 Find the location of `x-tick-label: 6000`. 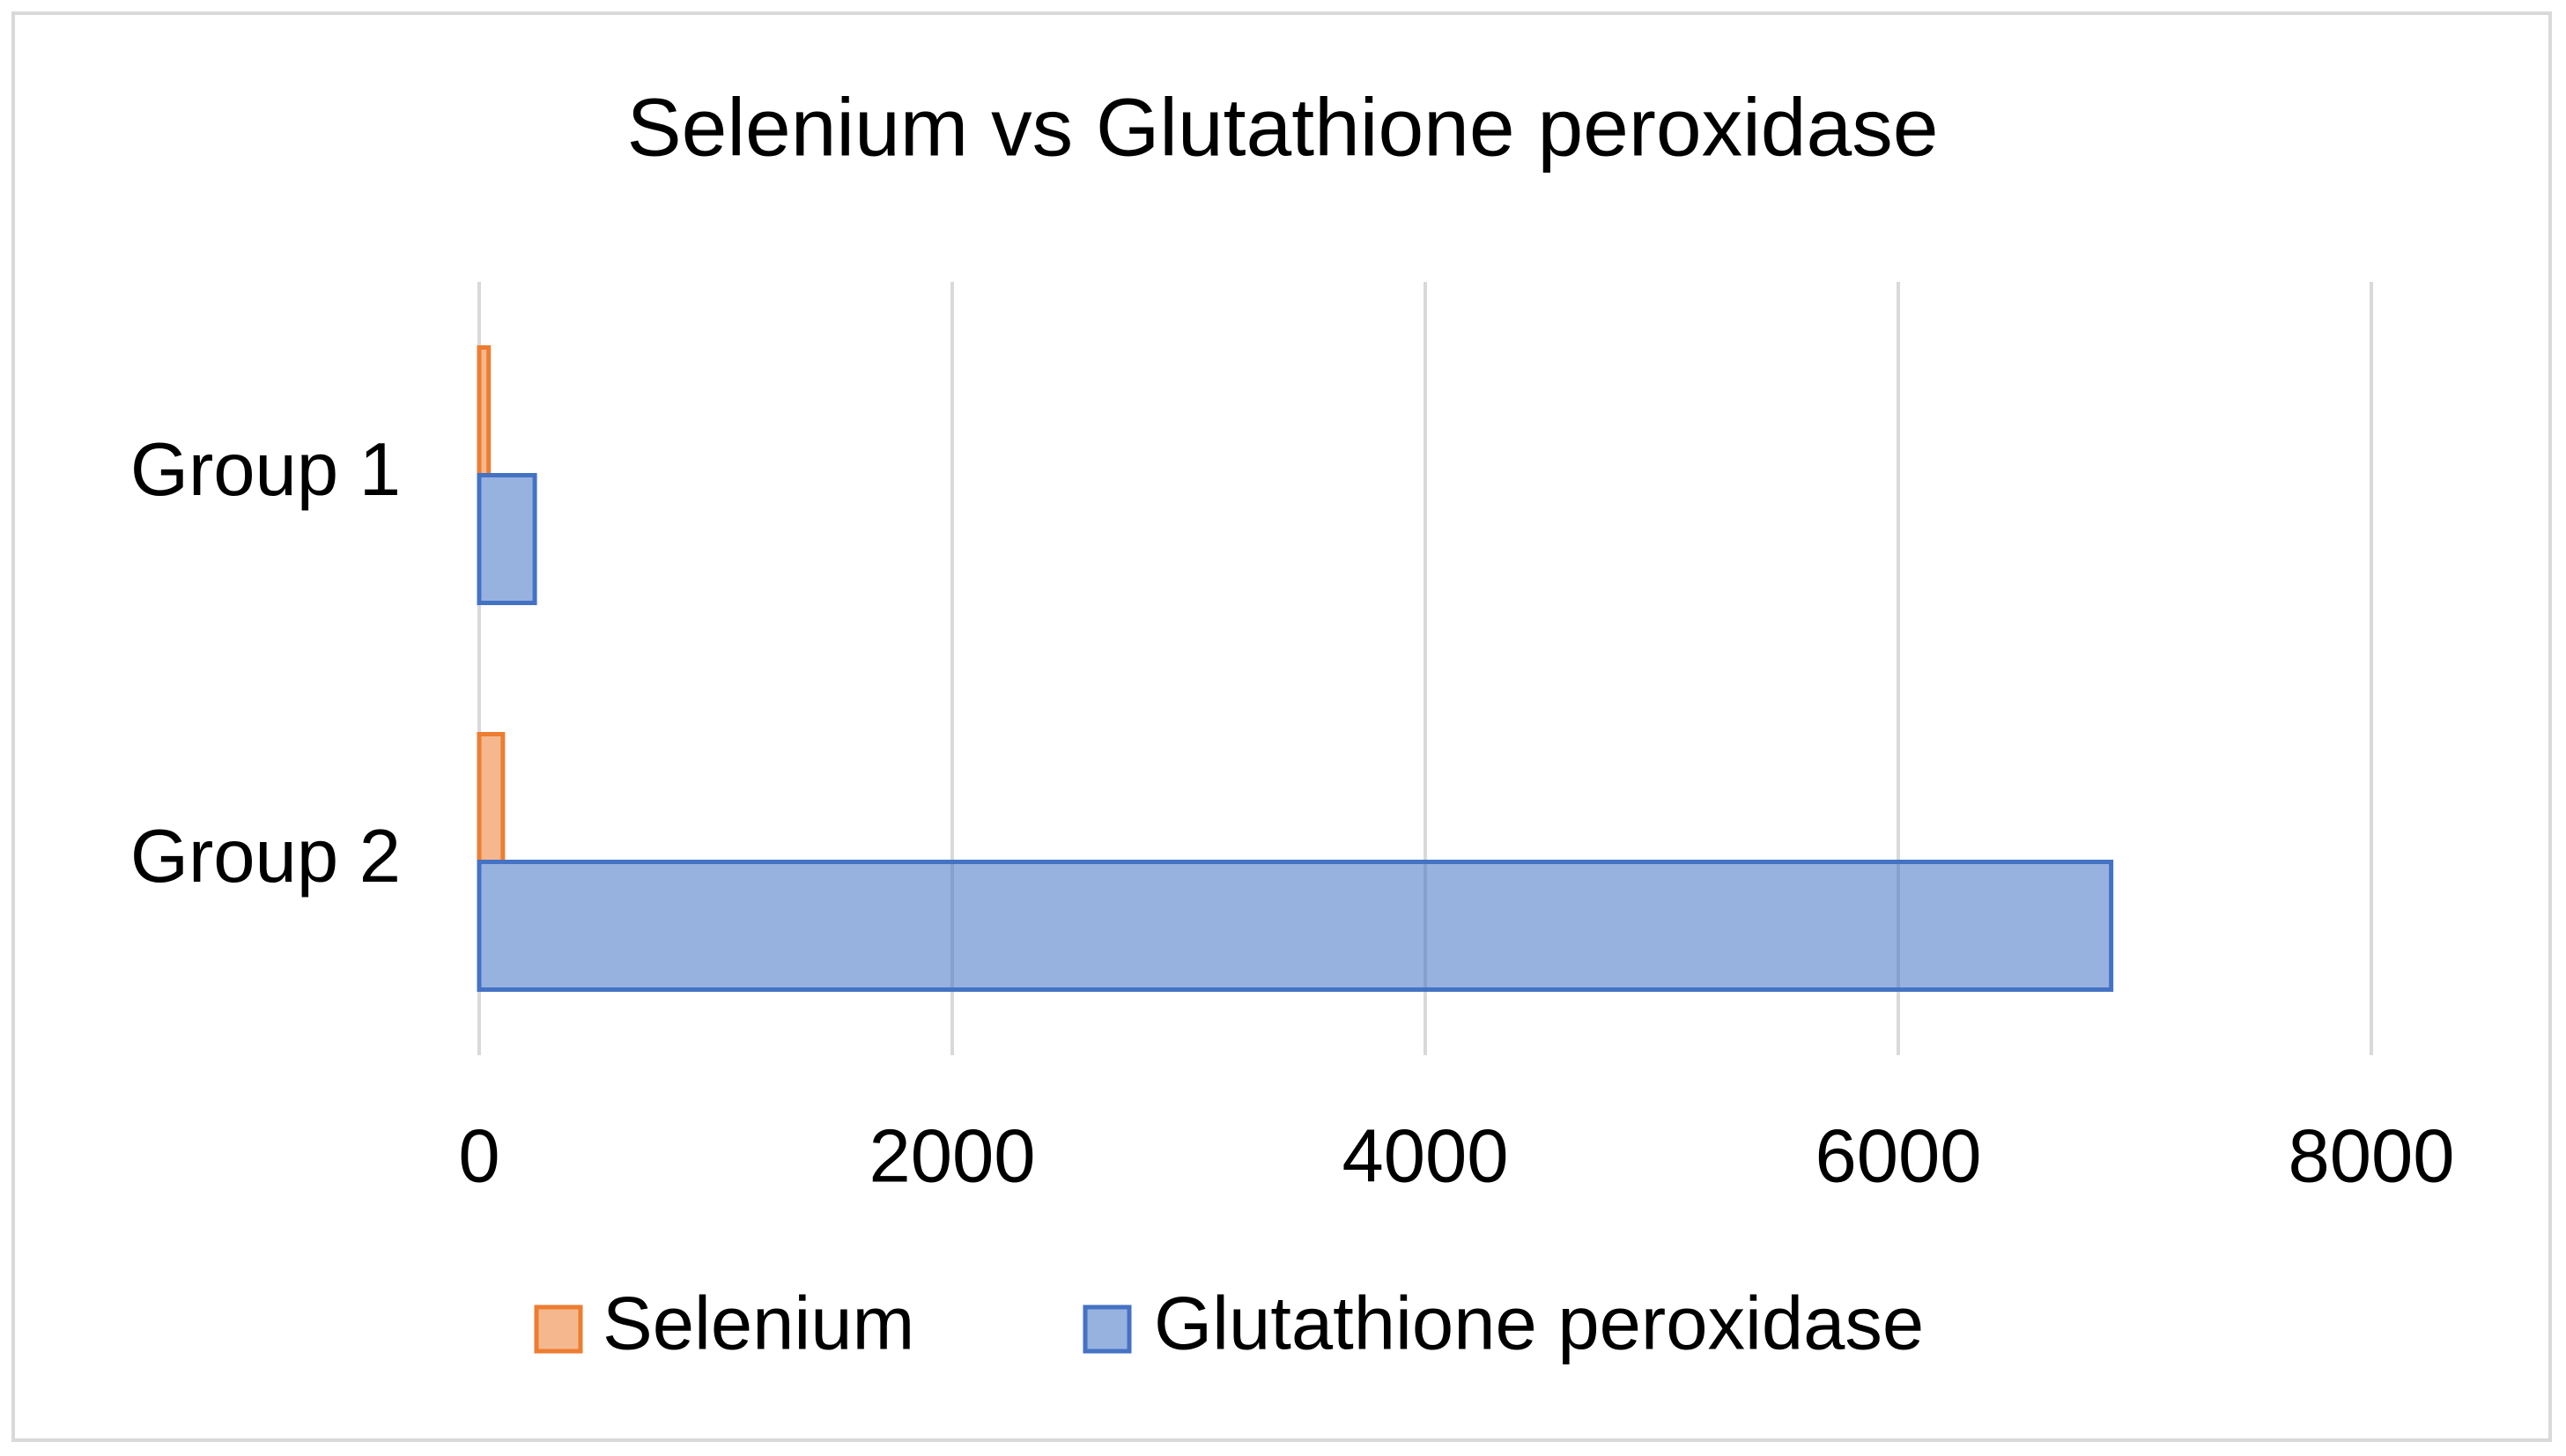

x-tick-label: 6000 is located at coordinates (1898, 1156).